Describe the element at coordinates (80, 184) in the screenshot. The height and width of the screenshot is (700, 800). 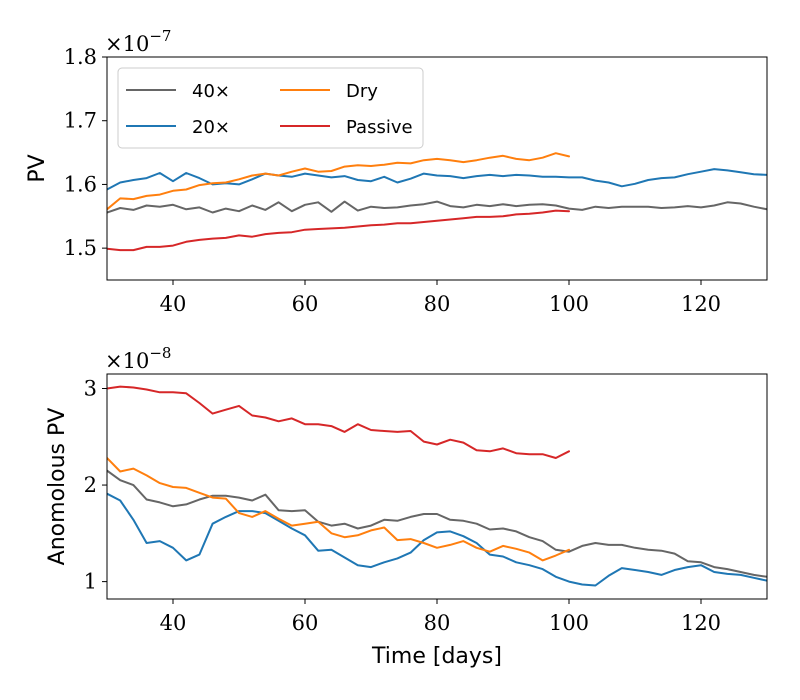
I see `y-tick-label: 1.6` at that location.